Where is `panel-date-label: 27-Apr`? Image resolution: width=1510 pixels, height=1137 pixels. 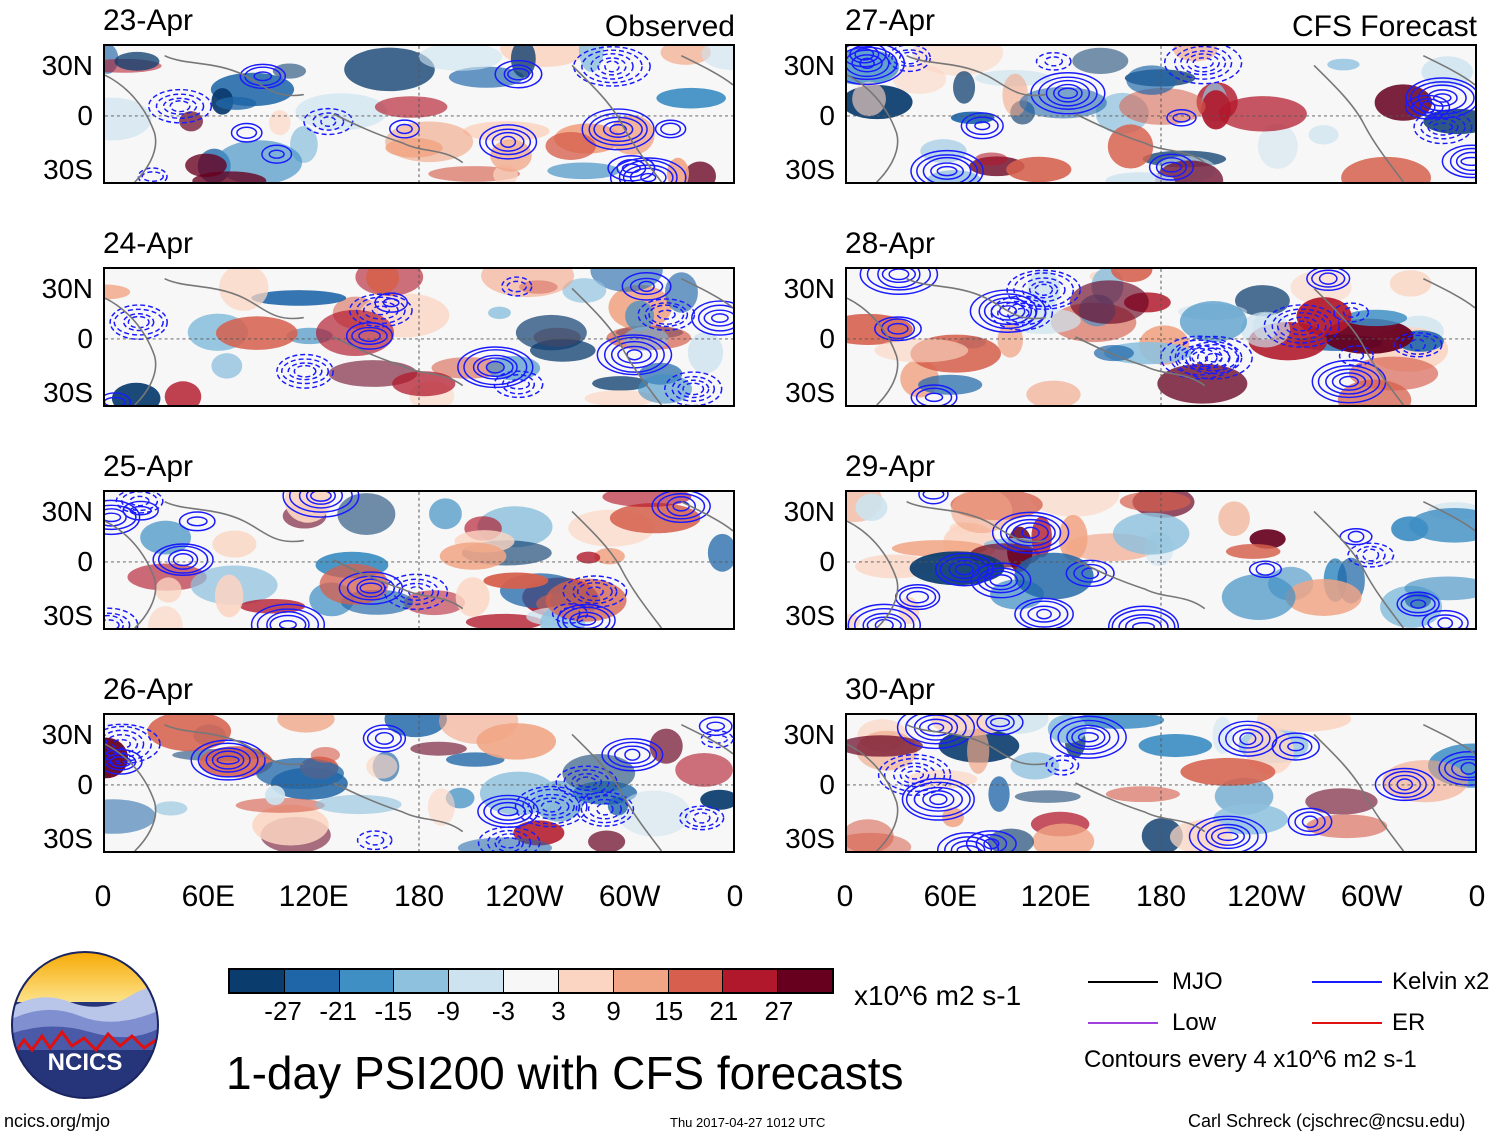
panel-date-label: 27-Apr is located at coordinates (890, 20).